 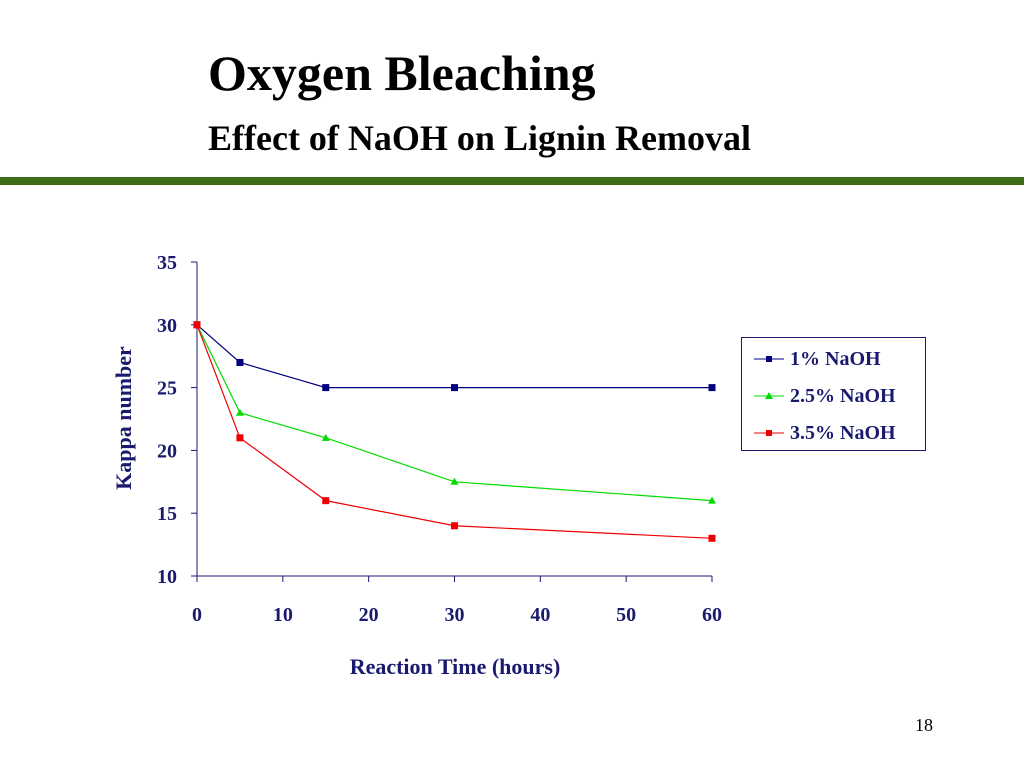 What do you see at coordinates (167, 263) in the screenshot?
I see `y-tick-label: 35` at bounding box center [167, 263].